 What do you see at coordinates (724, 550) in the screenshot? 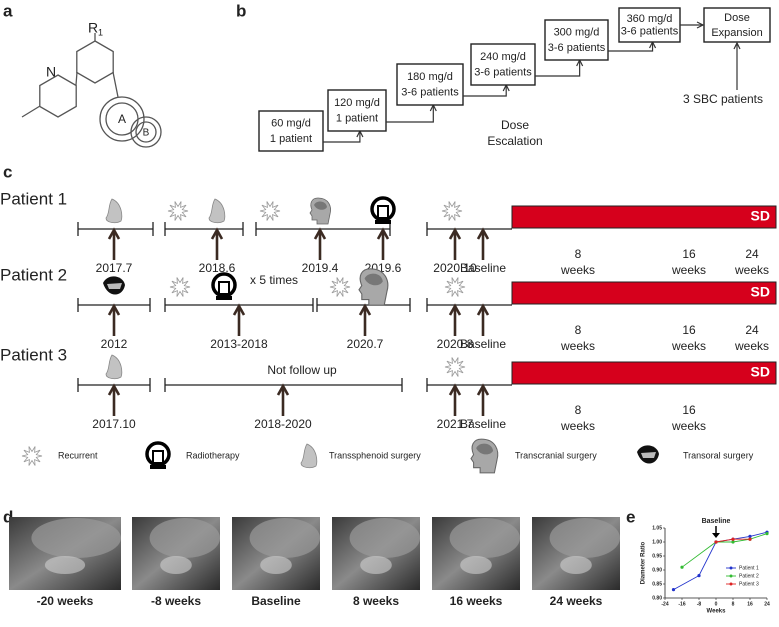
I see `series-line` at bounding box center [724, 550].